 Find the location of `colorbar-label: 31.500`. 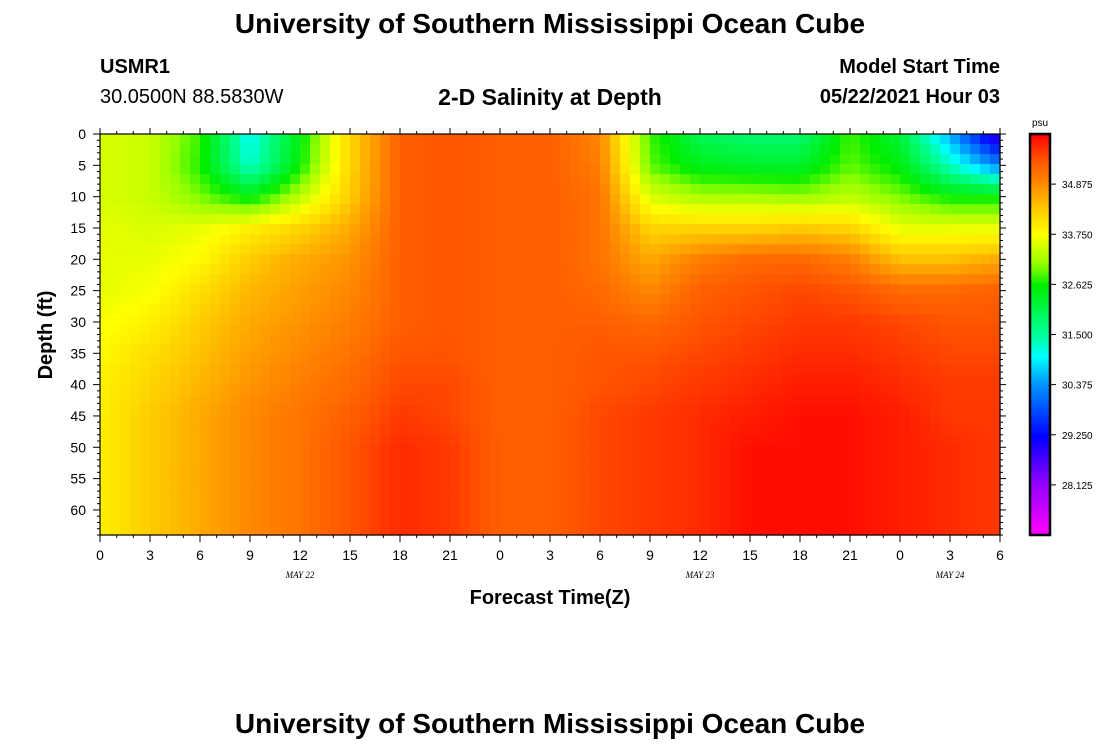

colorbar-label: 31.500 is located at coordinates (1077, 336).